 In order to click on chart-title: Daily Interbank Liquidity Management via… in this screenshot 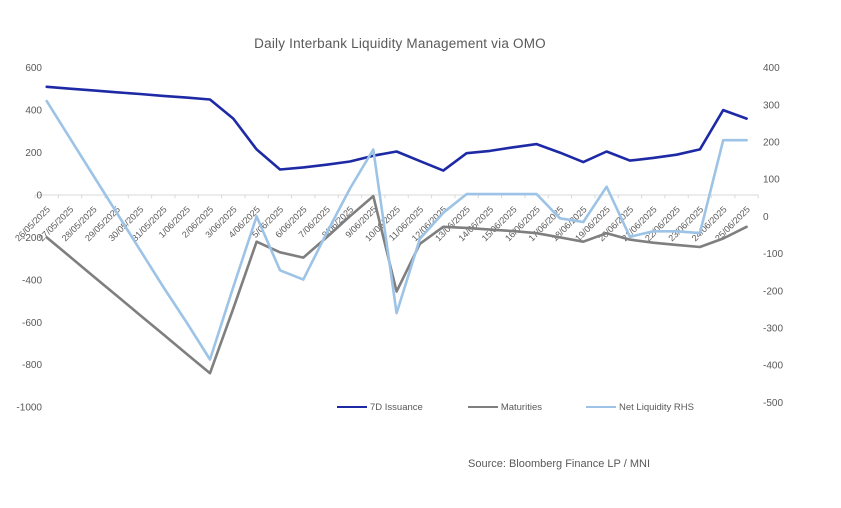, I will do `click(400, 43)`.